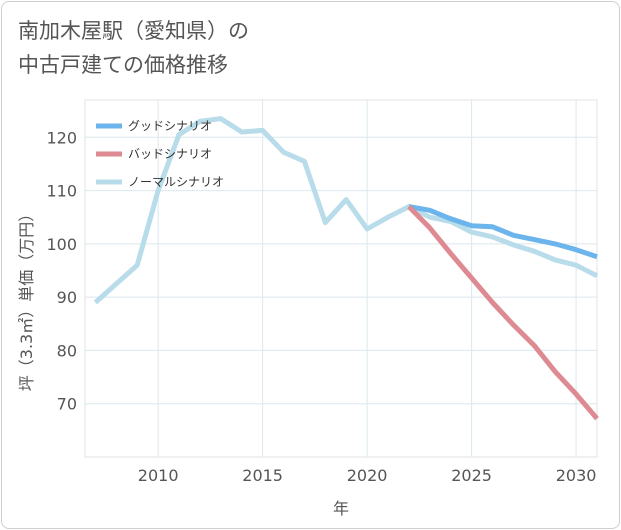 The width and height of the screenshot is (621, 530). I want to click on y-tick-label: 100, so click(61, 244).